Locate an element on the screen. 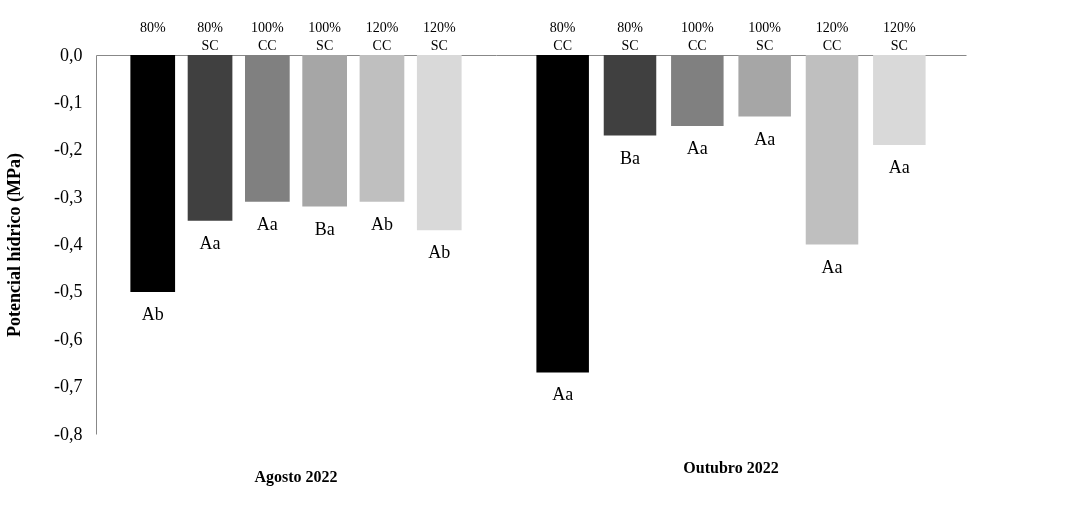 The height and width of the screenshot is (511, 1091). y-tick-label: -0,6 is located at coordinates (68, 338).